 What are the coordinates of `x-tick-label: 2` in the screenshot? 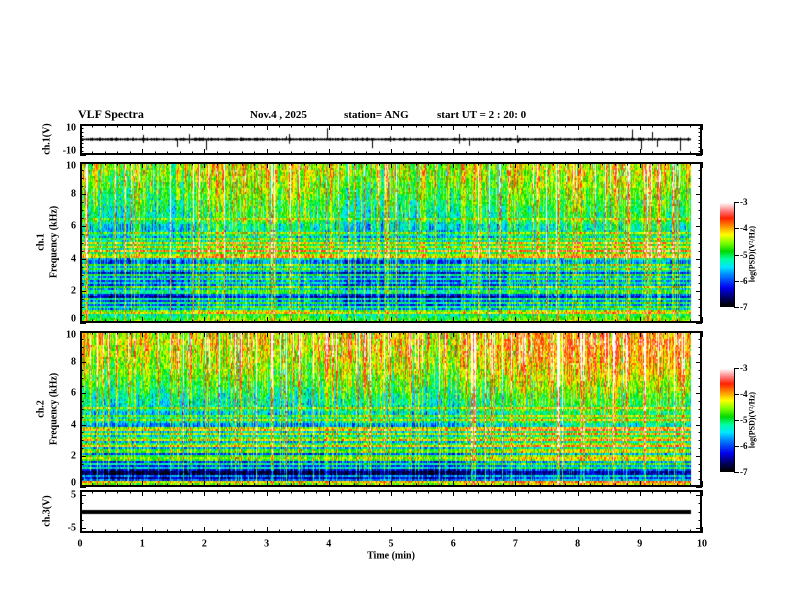 It's located at (204, 544).